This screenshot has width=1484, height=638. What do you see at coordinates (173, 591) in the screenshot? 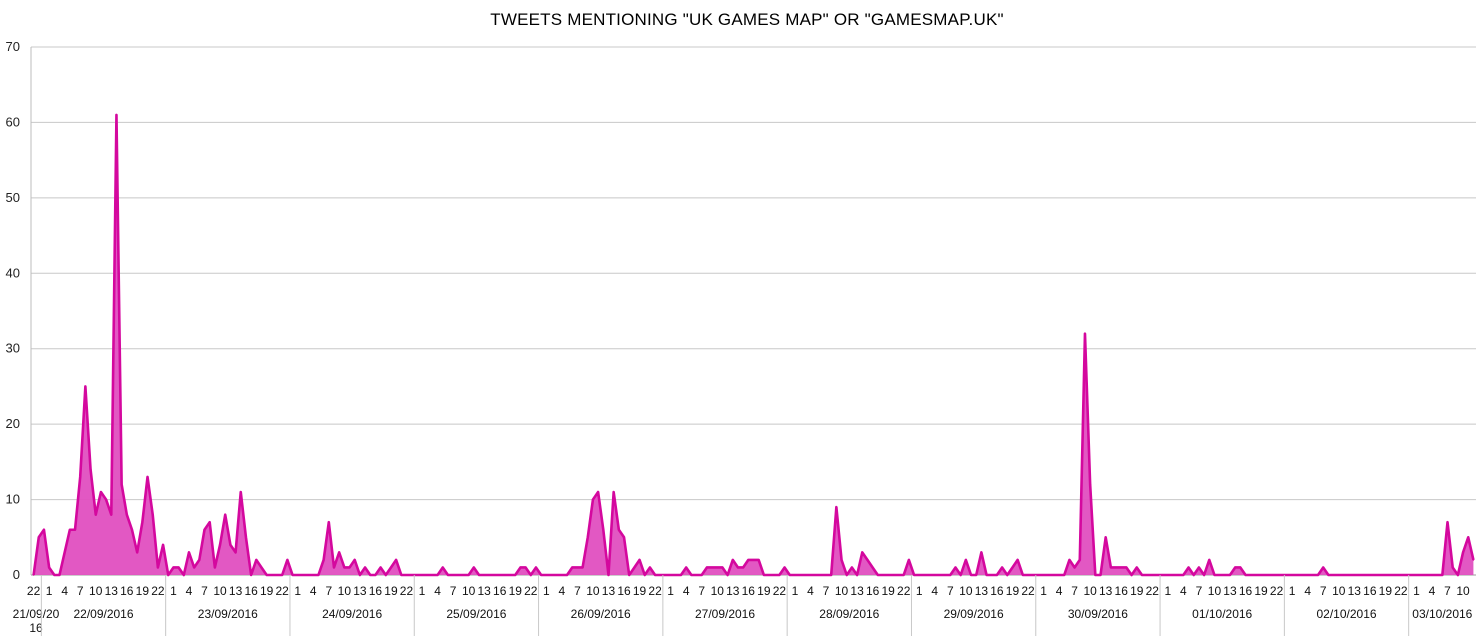
I see `x-tick-label: 1` at bounding box center [173, 591].